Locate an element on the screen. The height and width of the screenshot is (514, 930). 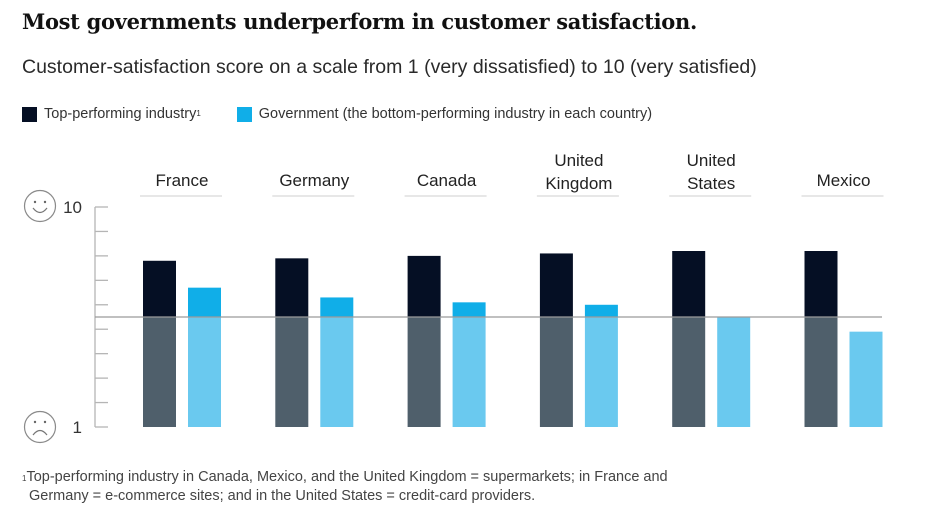
frowning-face-icon is located at coordinates (40, 427).